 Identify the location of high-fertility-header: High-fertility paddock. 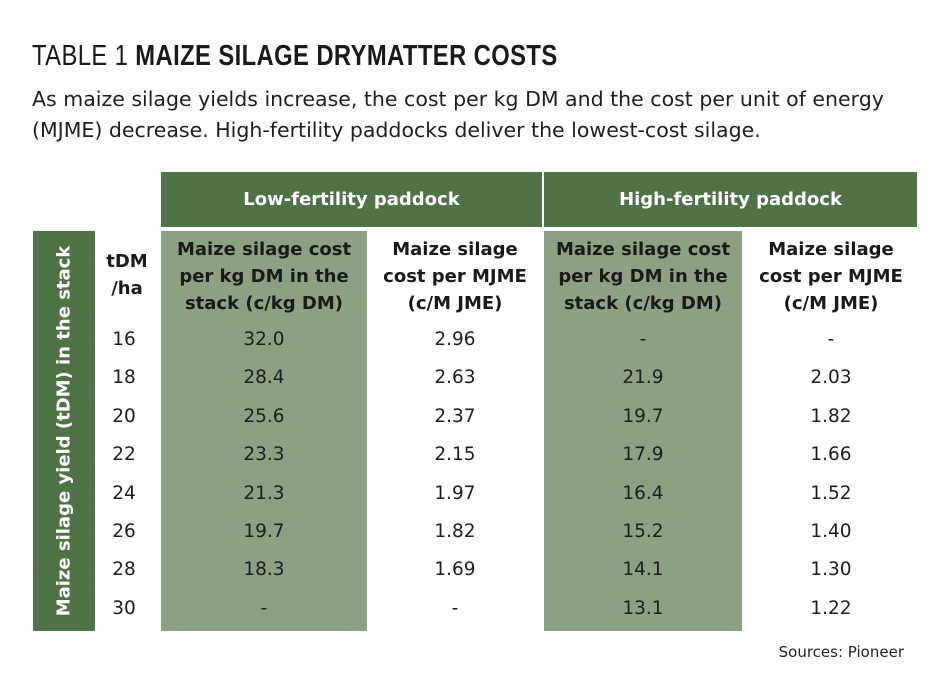
(730, 199).